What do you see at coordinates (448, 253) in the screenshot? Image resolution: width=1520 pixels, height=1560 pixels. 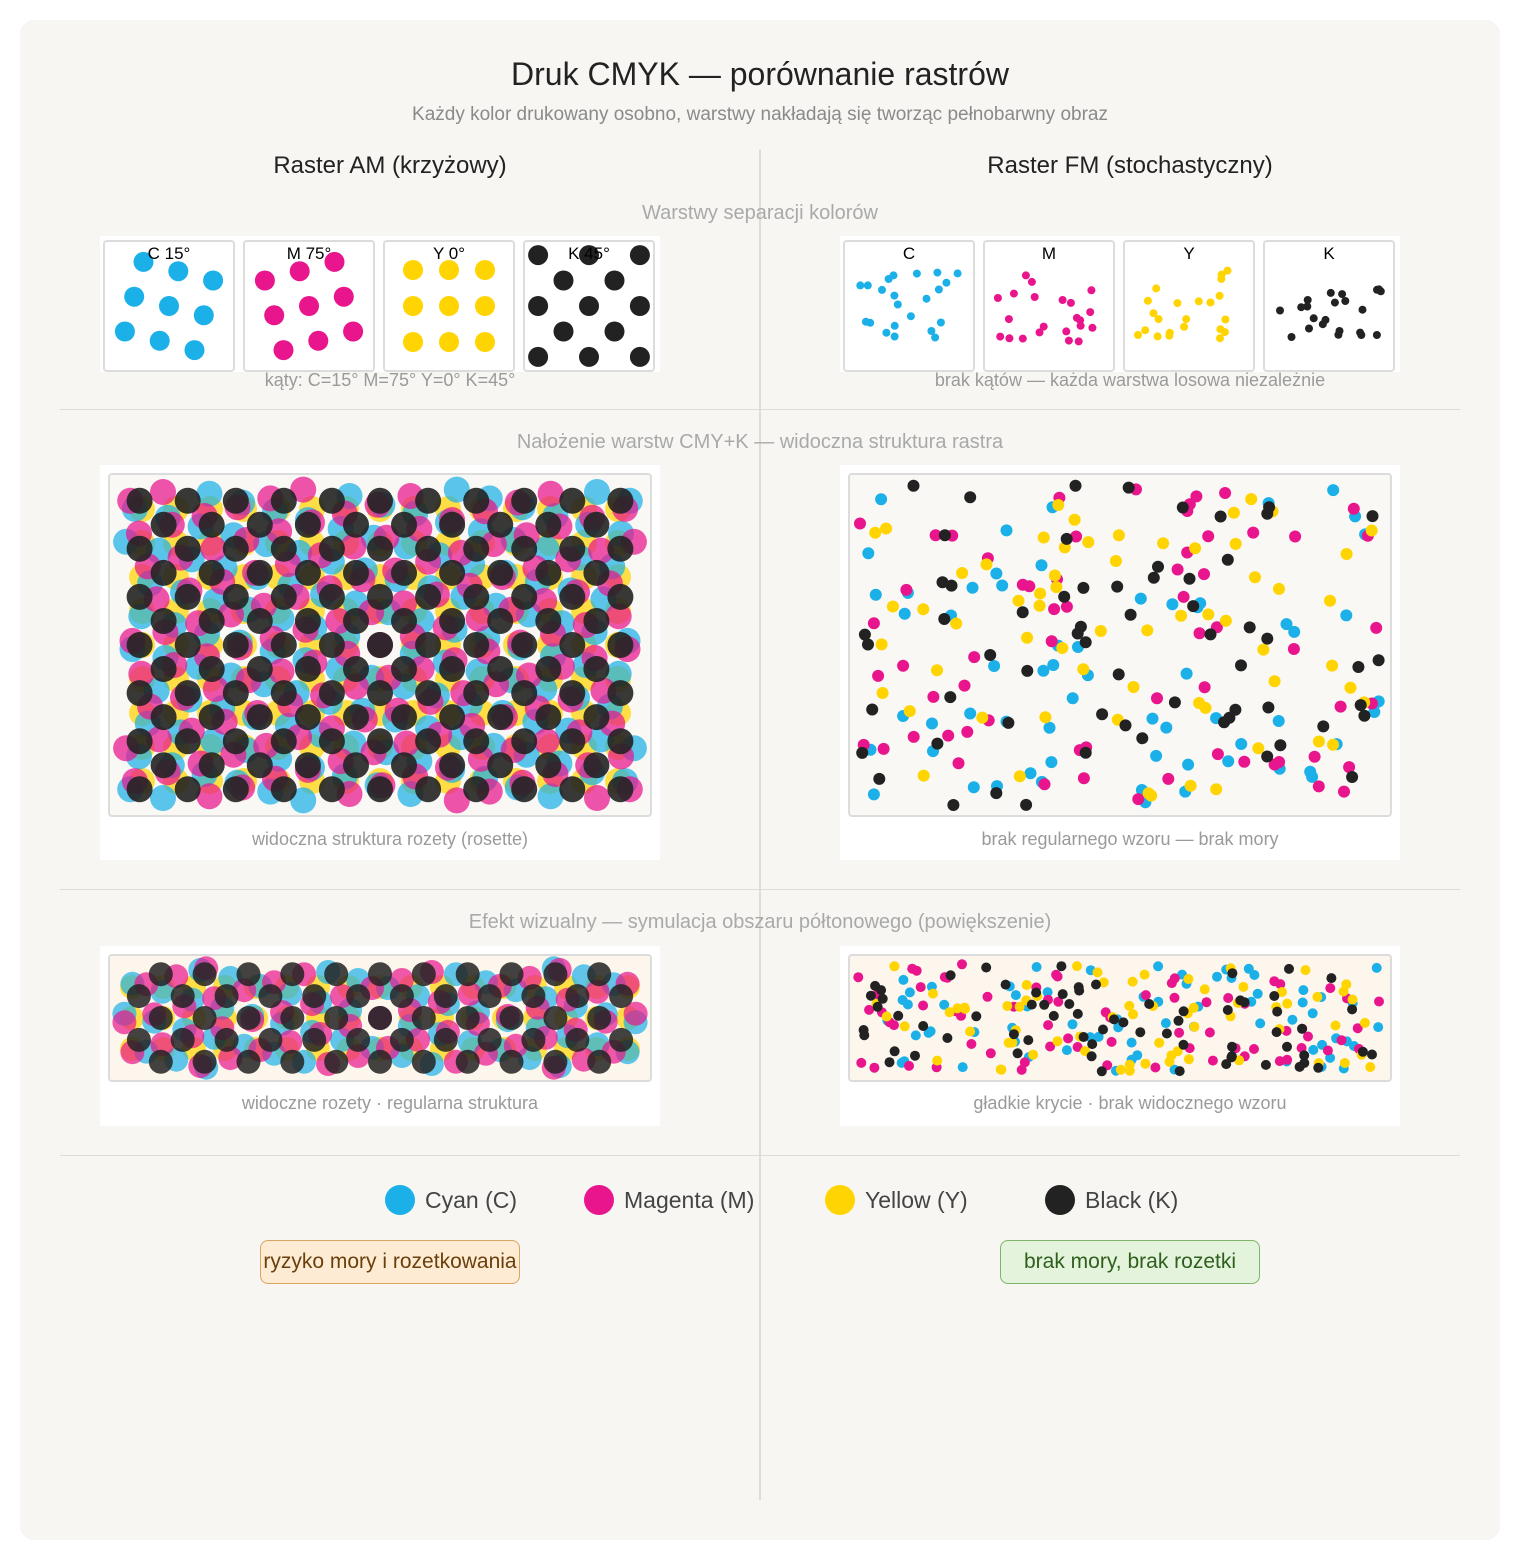 I see `am-layer-label: Y 0°` at bounding box center [448, 253].